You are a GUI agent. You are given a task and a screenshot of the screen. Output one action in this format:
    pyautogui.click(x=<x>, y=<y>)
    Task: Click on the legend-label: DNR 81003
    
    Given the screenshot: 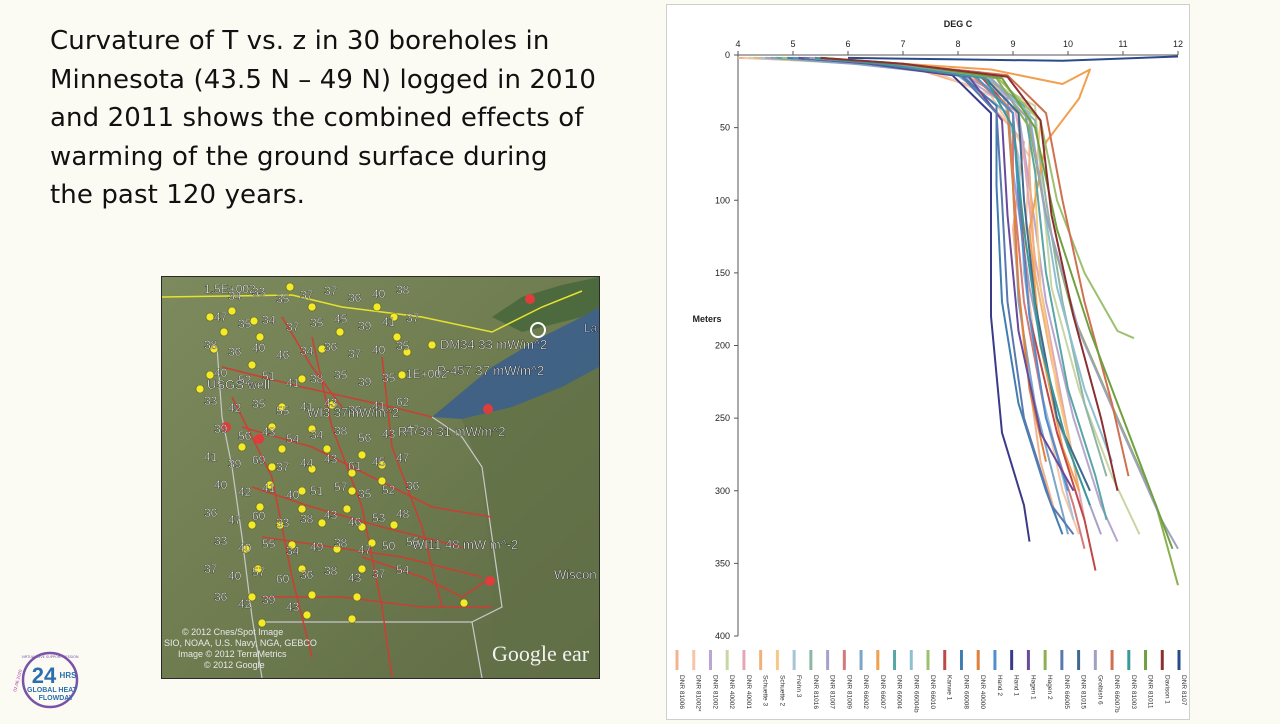 What is the action you would take?
    pyautogui.click(x=1133, y=692)
    